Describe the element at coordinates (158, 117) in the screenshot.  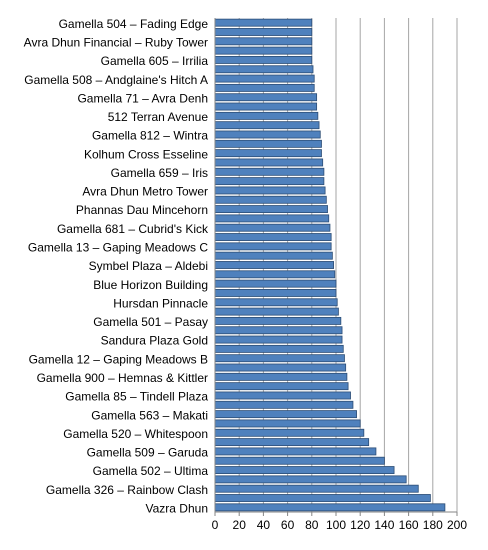
I see `y-tick-label: 512 Terran Avenue` at that location.